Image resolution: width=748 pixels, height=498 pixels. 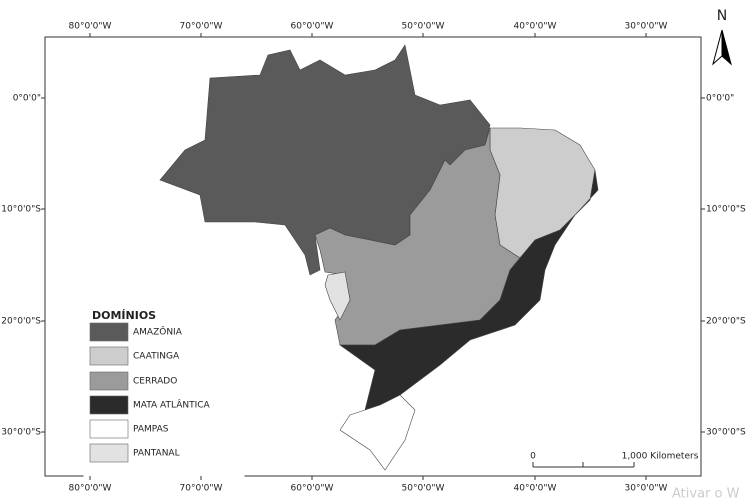 I want to click on legend-label: AMAZÔNIA, so click(x=158, y=332).